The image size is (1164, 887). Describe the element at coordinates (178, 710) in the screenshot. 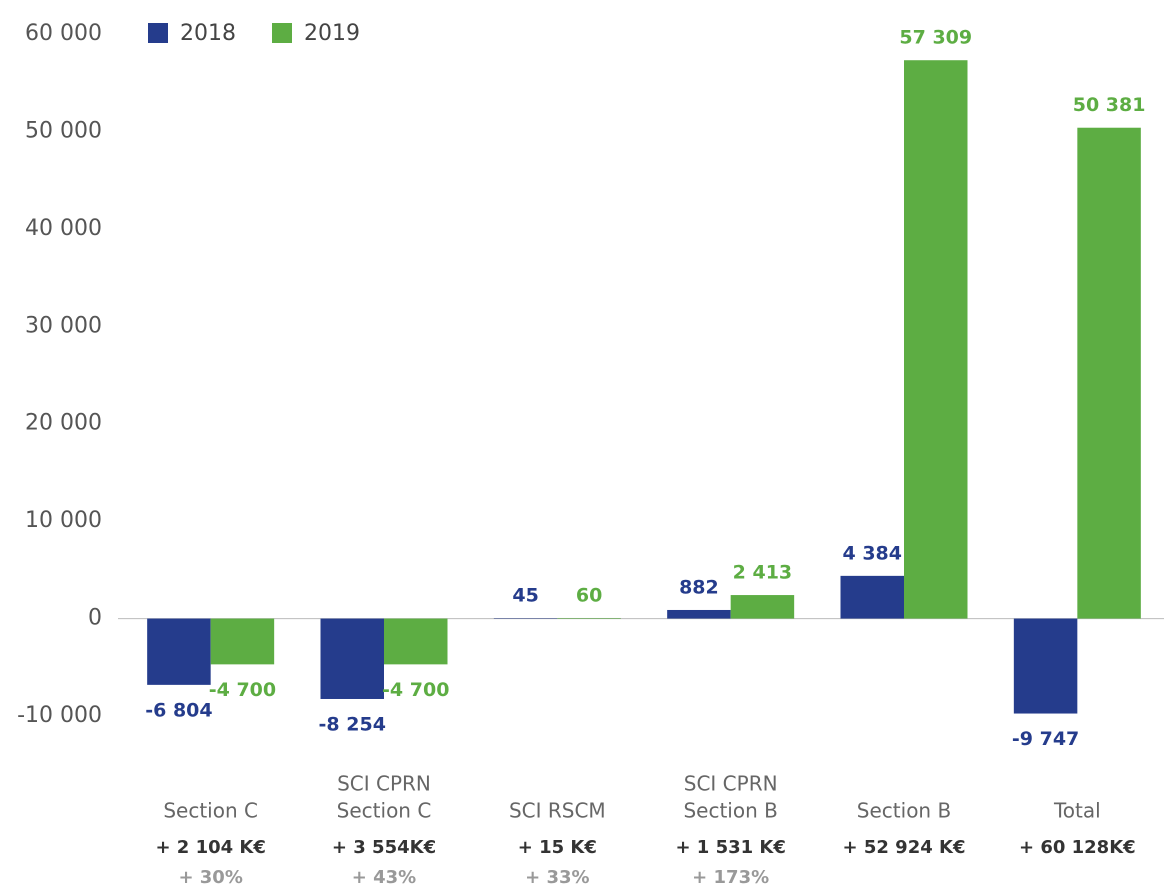

I see `value-label: -6 804` at that location.